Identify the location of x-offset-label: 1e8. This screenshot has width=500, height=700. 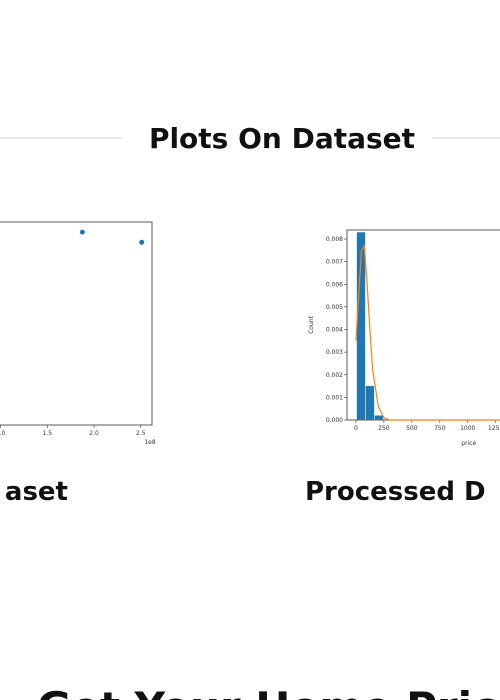
(150, 442).